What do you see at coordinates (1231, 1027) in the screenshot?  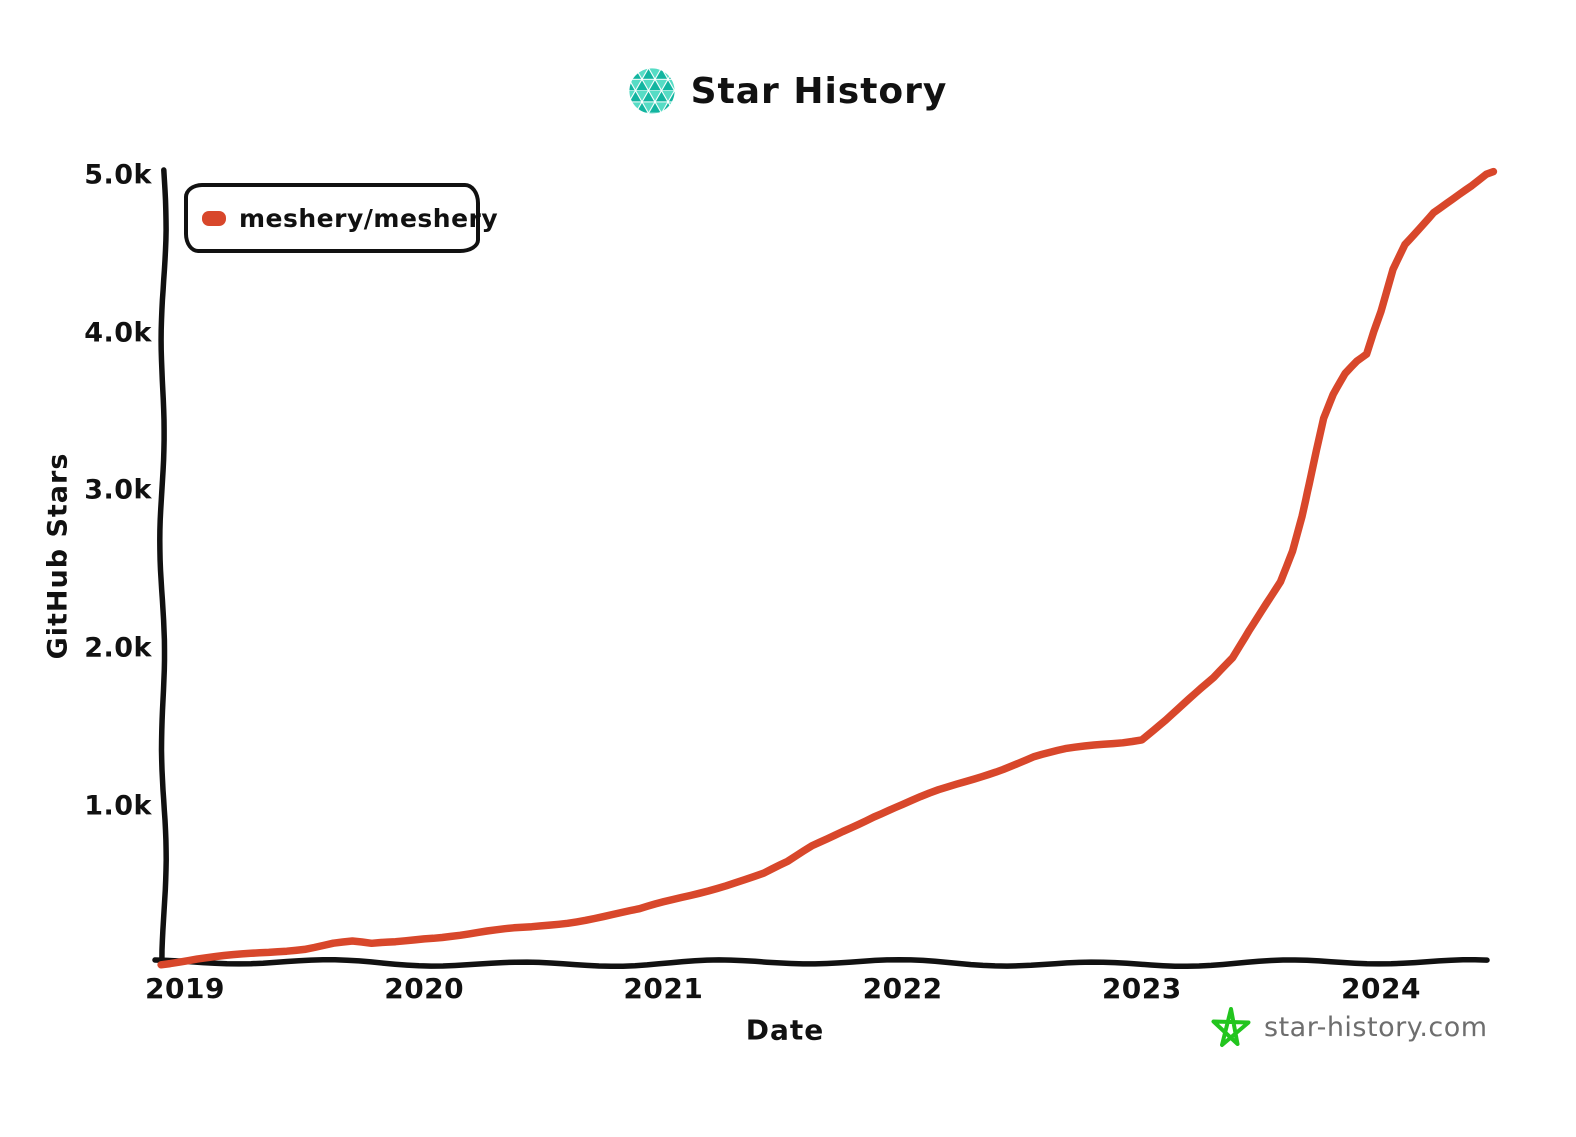 I see `star-icon` at bounding box center [1231, 1027].